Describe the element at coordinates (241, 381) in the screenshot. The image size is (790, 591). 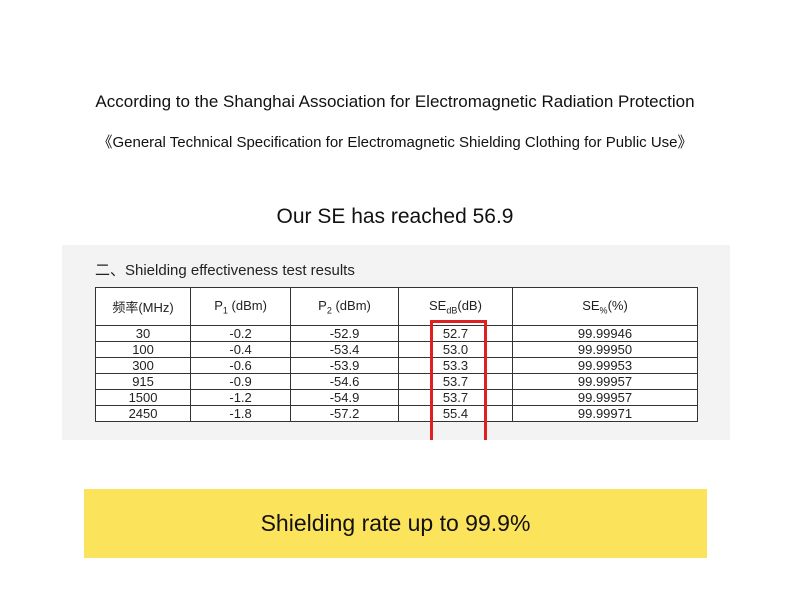
I see `table-cell: -0.9` at that location.